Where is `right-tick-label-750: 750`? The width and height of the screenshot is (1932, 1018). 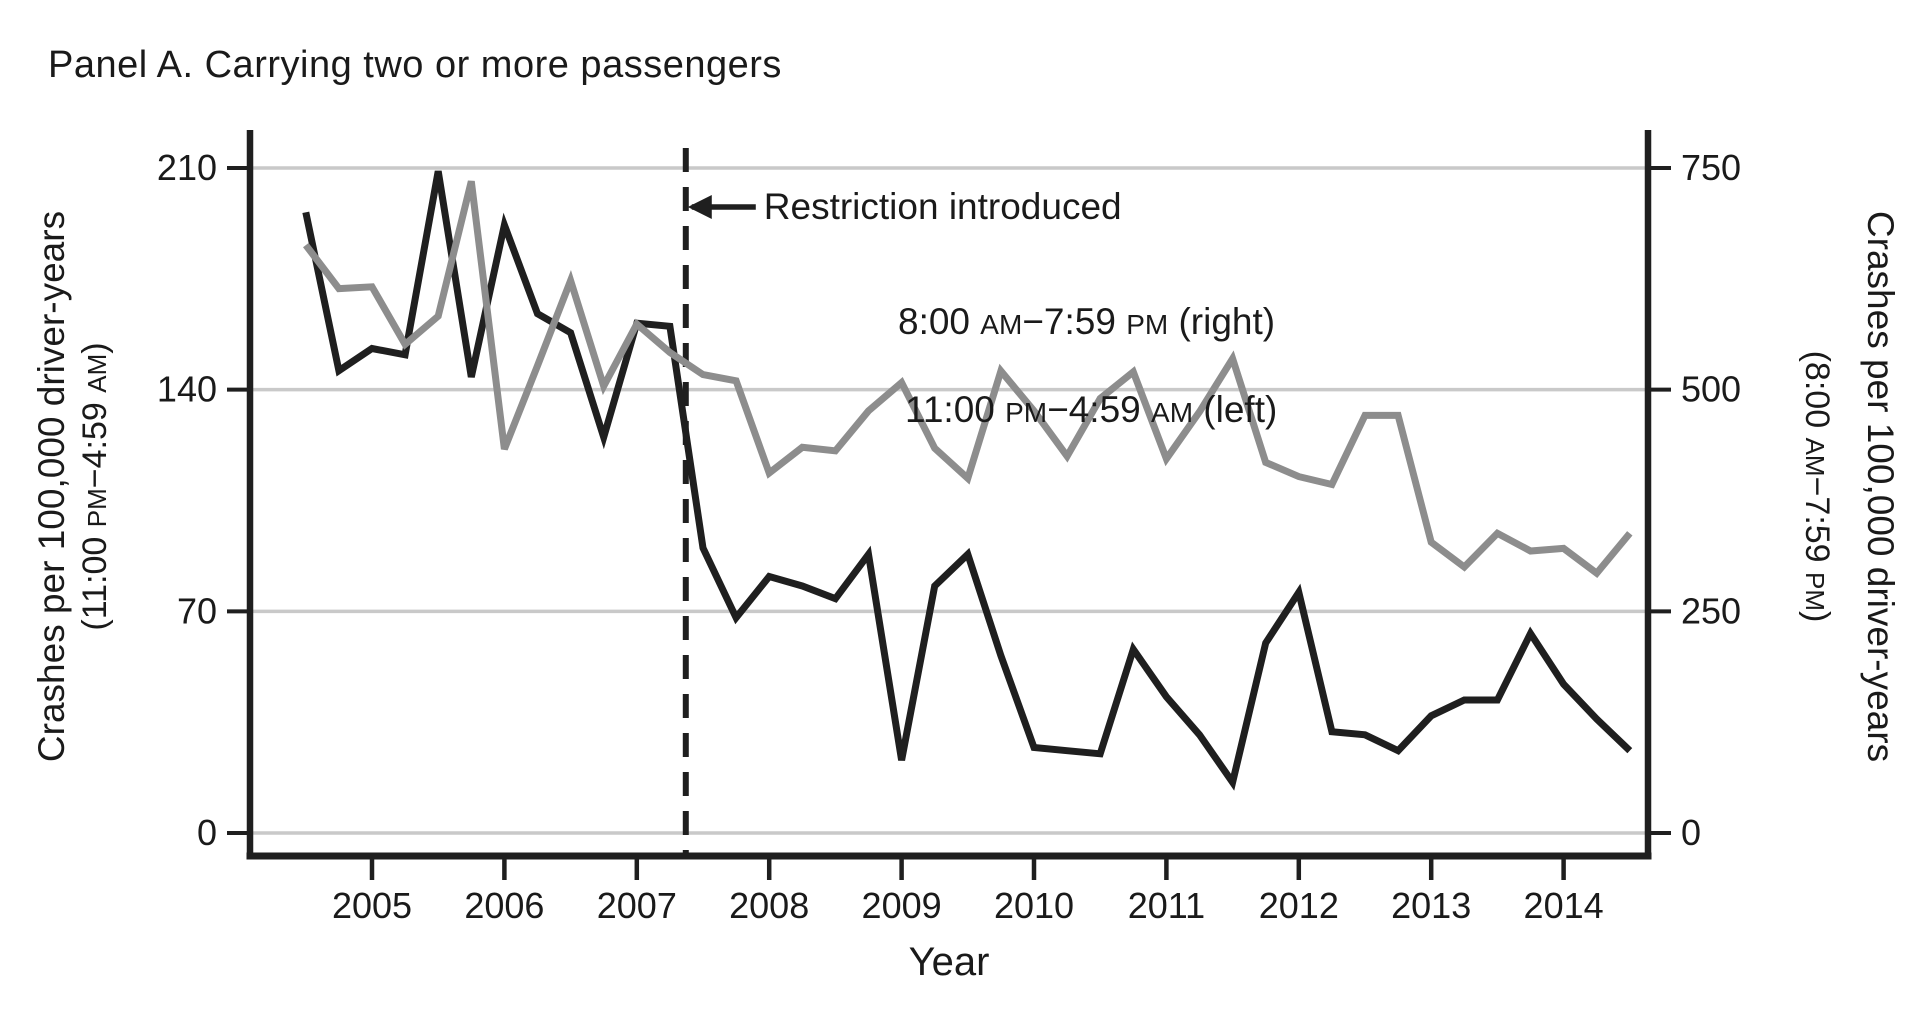 right-tick-label-750: 750 is located at coordinates (1711, 167).